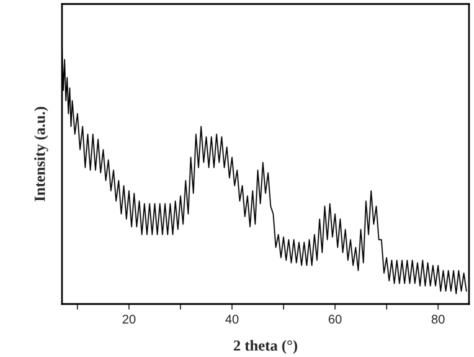 Image resolution: width=474 pixels, height=357 pixels. What do you see at coordinates (335, 319) in the screenshot?
I see `x-tick-label: 60` at bounding box center [335, 319].